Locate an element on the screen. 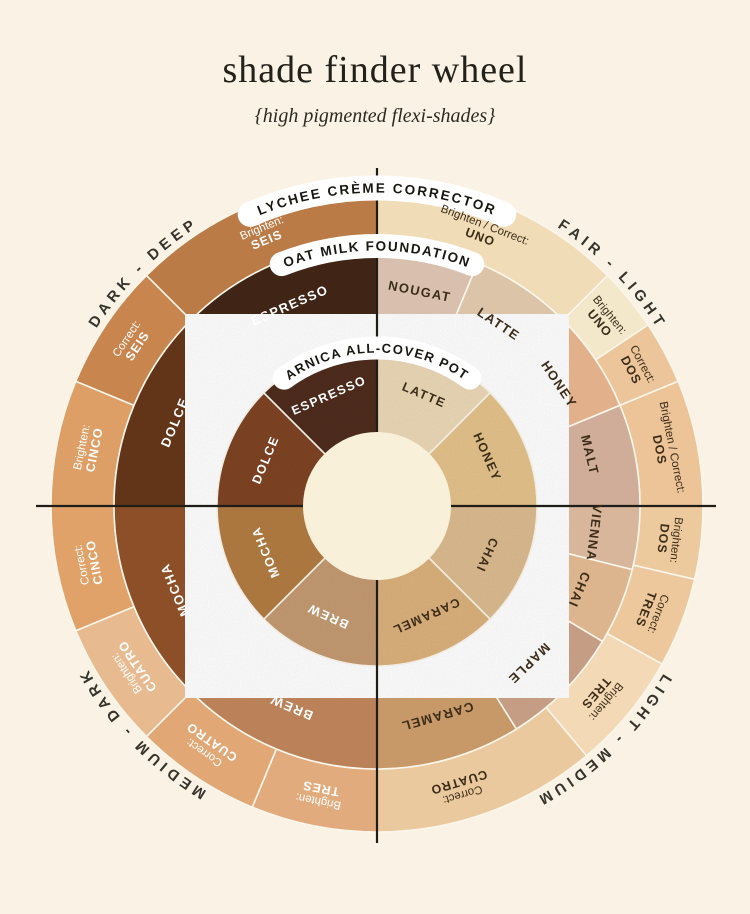 The width and height of the screenshot is (750, 914). lychee-creme-corrector-pill is located at coordinates (377, 201).